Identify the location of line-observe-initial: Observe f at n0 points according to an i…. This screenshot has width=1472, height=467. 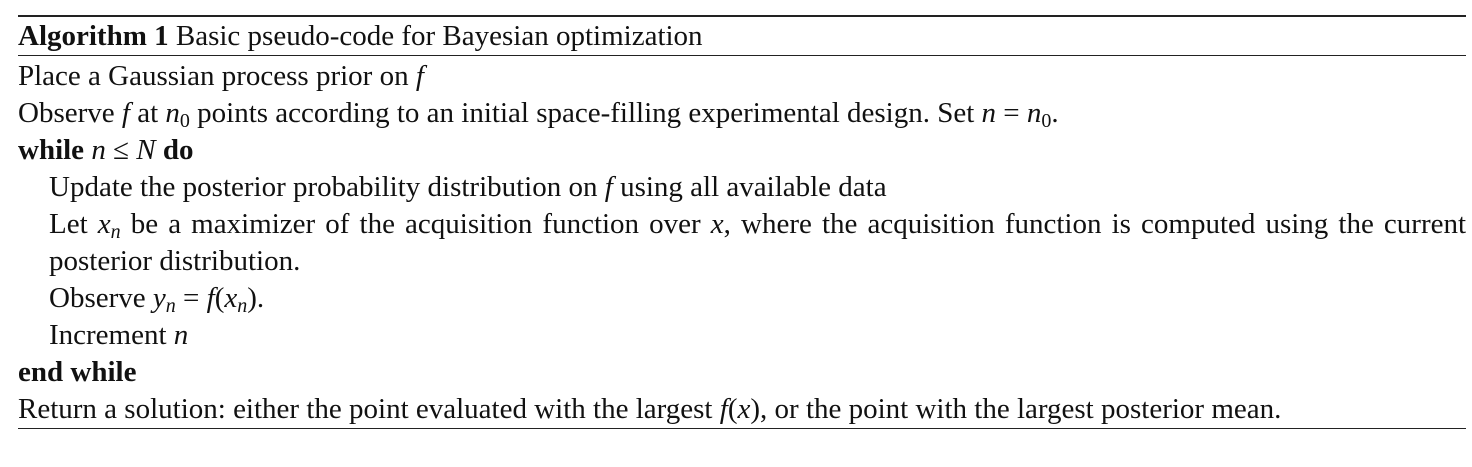
(742, 113).